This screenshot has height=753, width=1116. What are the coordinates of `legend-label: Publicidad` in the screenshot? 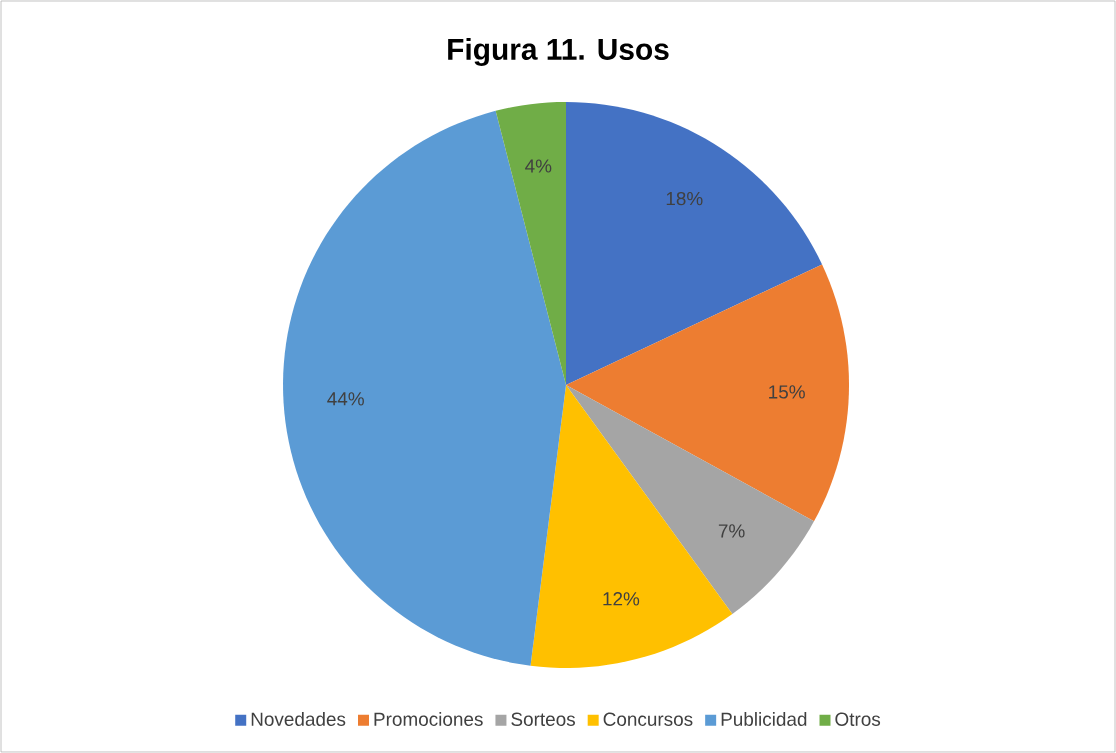 It's located at (764, 719).